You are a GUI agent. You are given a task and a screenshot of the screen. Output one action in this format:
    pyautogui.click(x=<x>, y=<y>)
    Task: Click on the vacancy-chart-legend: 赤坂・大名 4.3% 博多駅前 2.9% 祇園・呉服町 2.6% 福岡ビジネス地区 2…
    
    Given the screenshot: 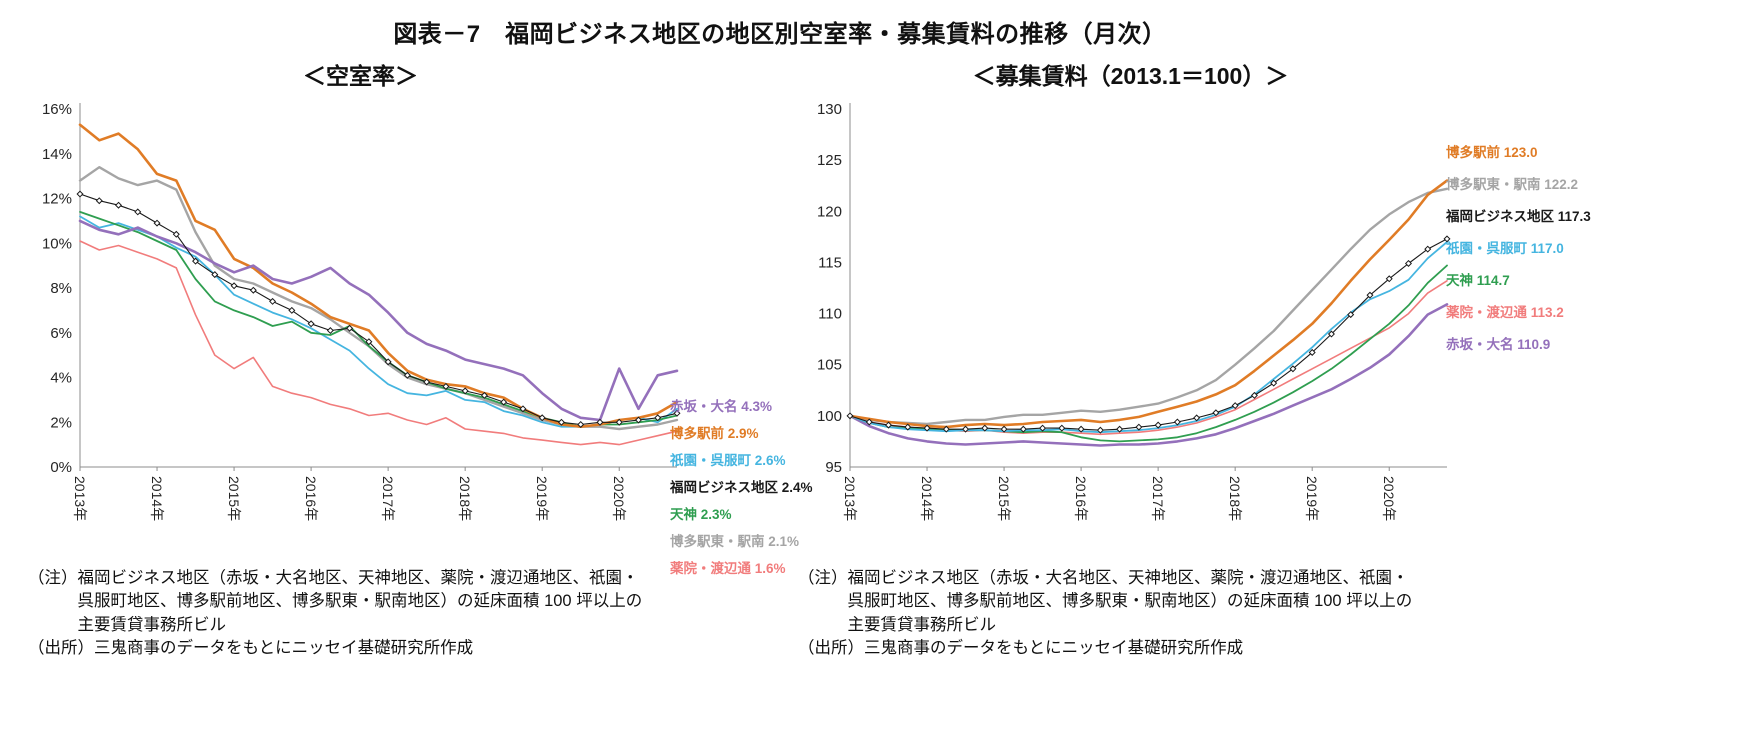 What is the action you would take?
    pyautogui.click(x=741, y=486)
    